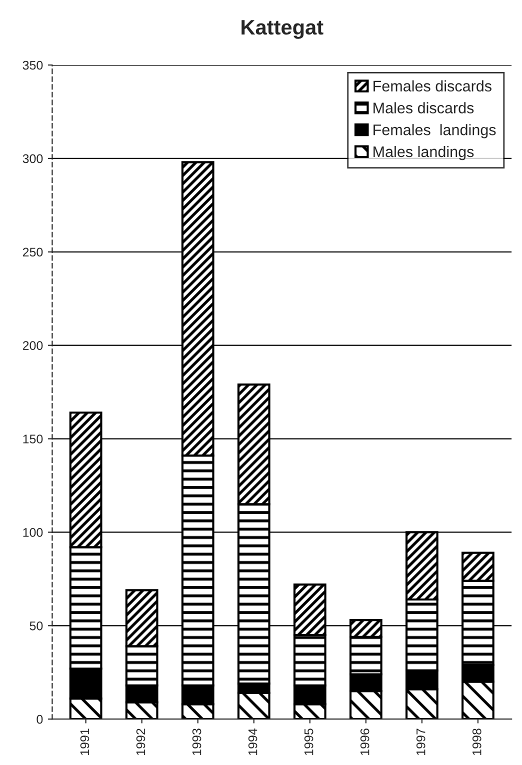 The width and height of the screenshot is (522, 765). Describe the element at coordinates (32, 252) in the screenshot. I see `y-tick-label: 250` at that location.